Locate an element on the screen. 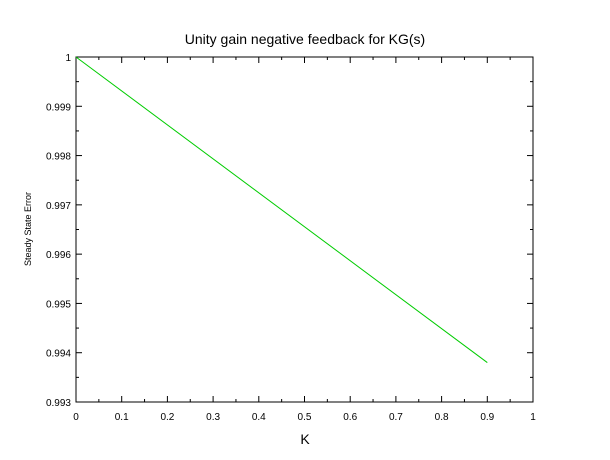 The height and width of the screenshot is (460, 610). x-tick-label: 0.9 is located at coordinates (487, 417).